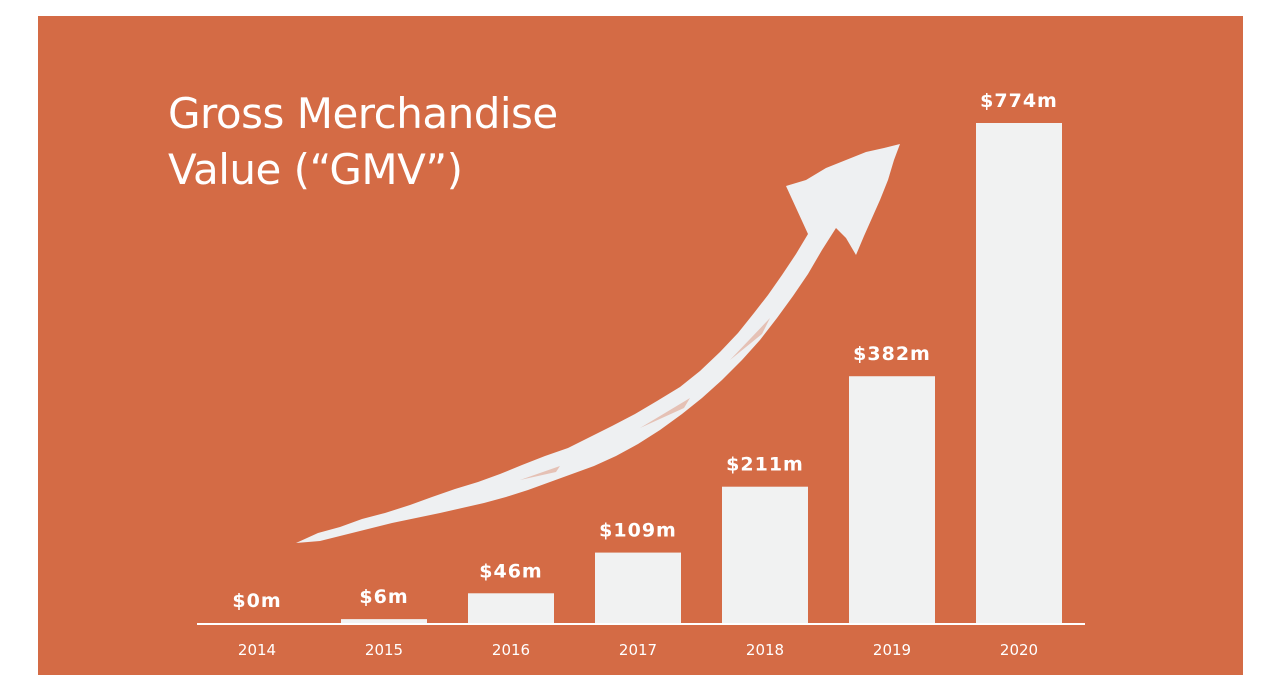  I want to click on chart-title: Gross Merchandise Value (“GMV”), so click(363, 142).